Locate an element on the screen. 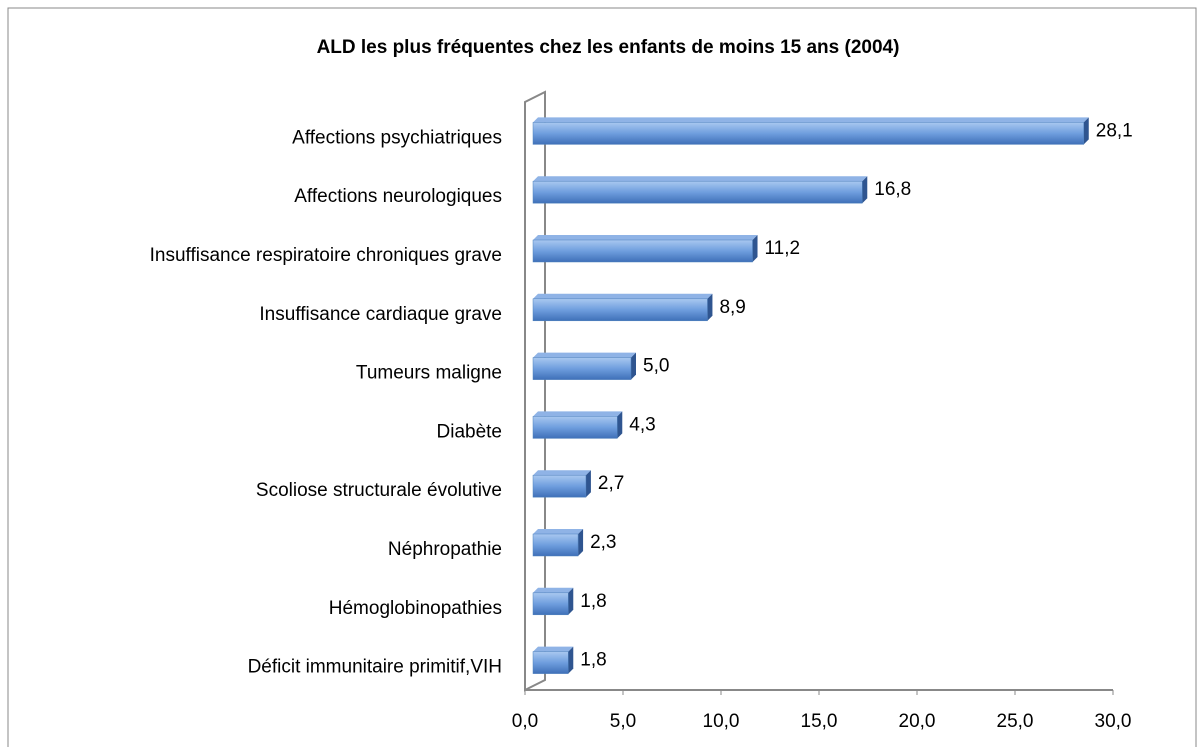 The width and height of the screenshot is (1204, 747). y-tick-label: Affections psychiatriques is located at coordinates (397, 137).